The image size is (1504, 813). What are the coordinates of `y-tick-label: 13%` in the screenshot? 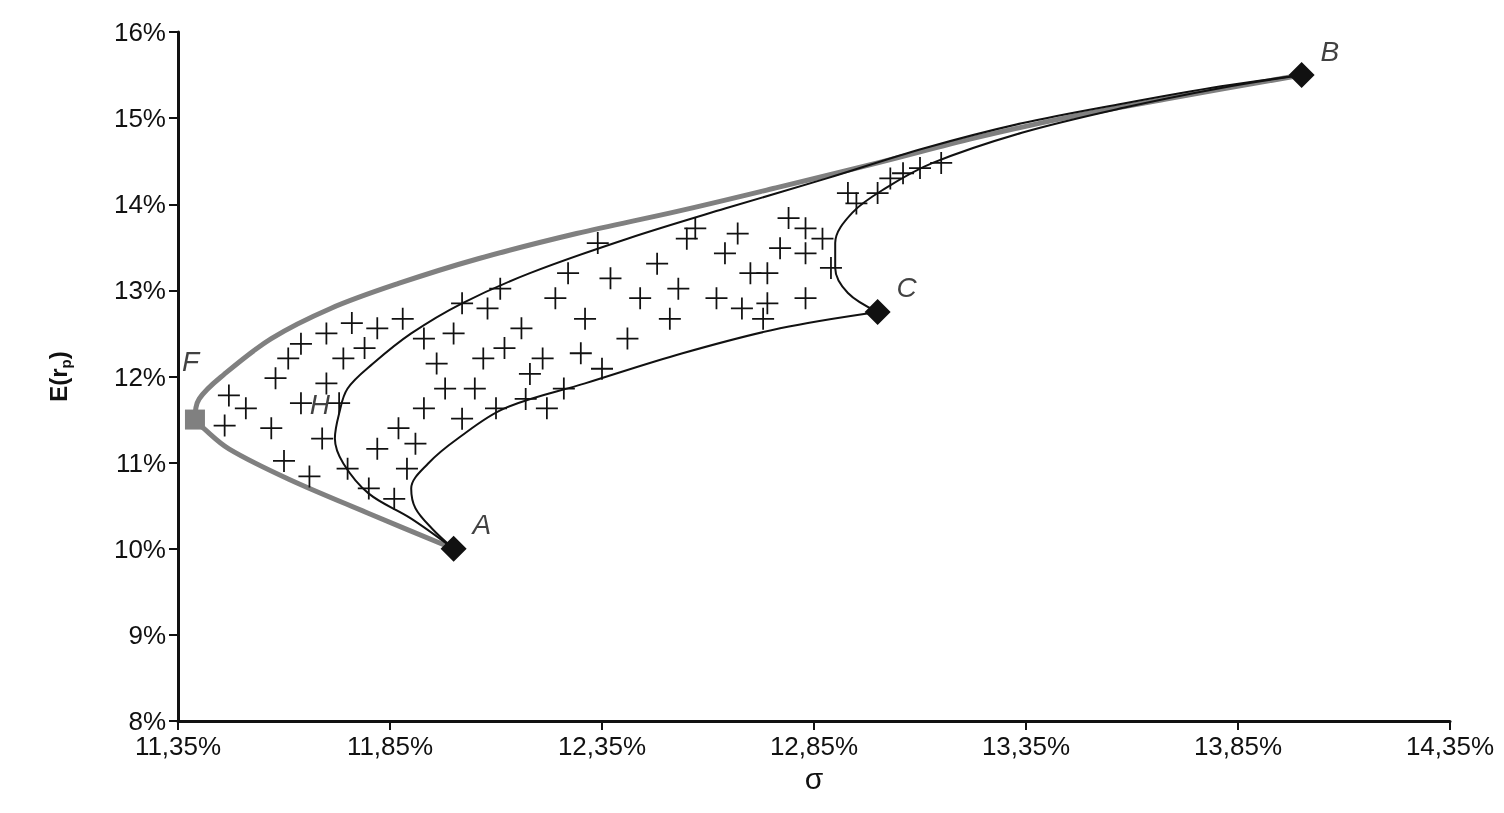 It's located at (139, 290).